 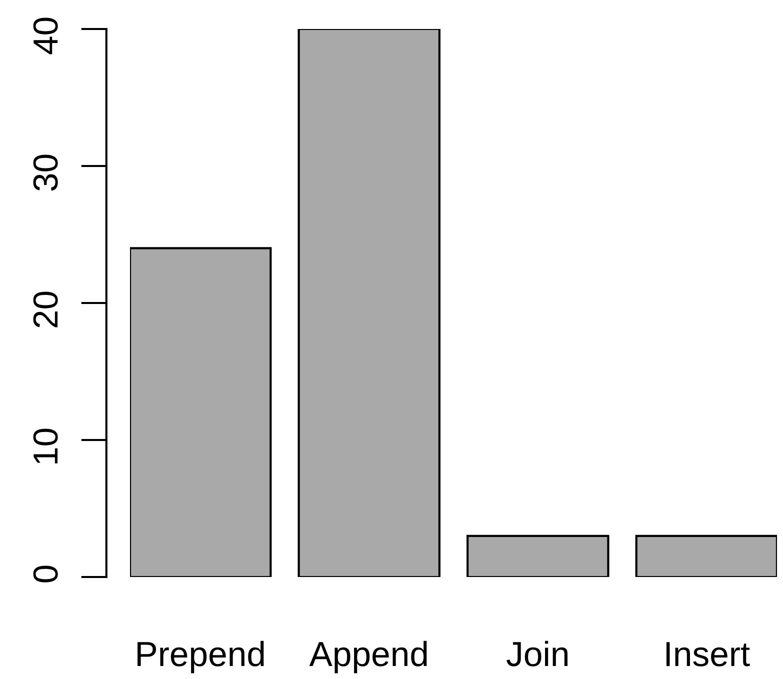 What do you see at coordinates (45, 172) in the screenshot?
I see `y-tick-label: 30` at bounding box center [45, 172].